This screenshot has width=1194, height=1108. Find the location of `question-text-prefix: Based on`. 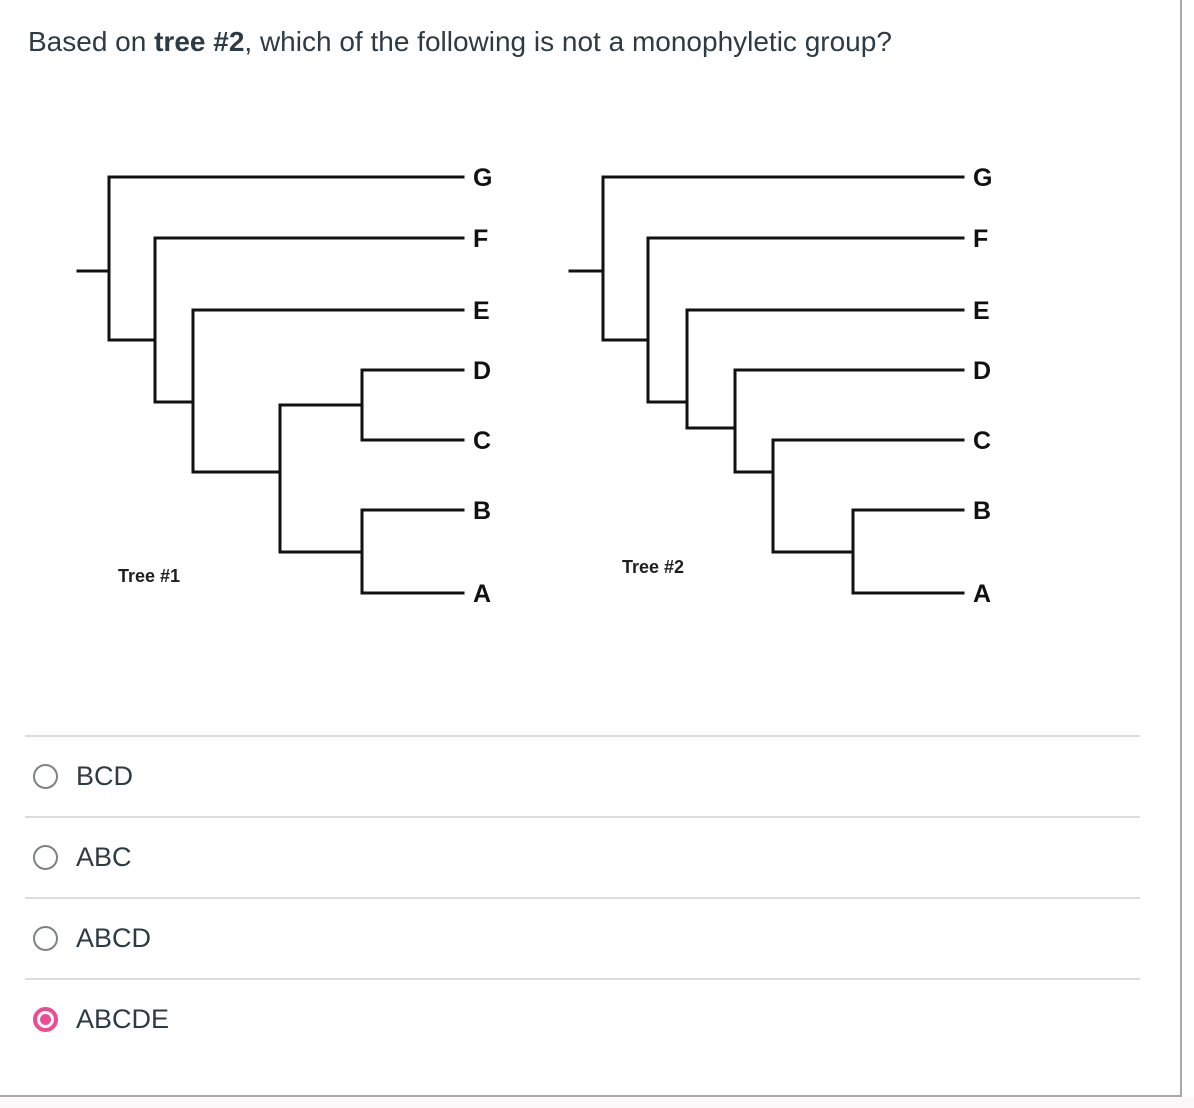

question-text-prefix: Based on is located at coordinates (91, 41).